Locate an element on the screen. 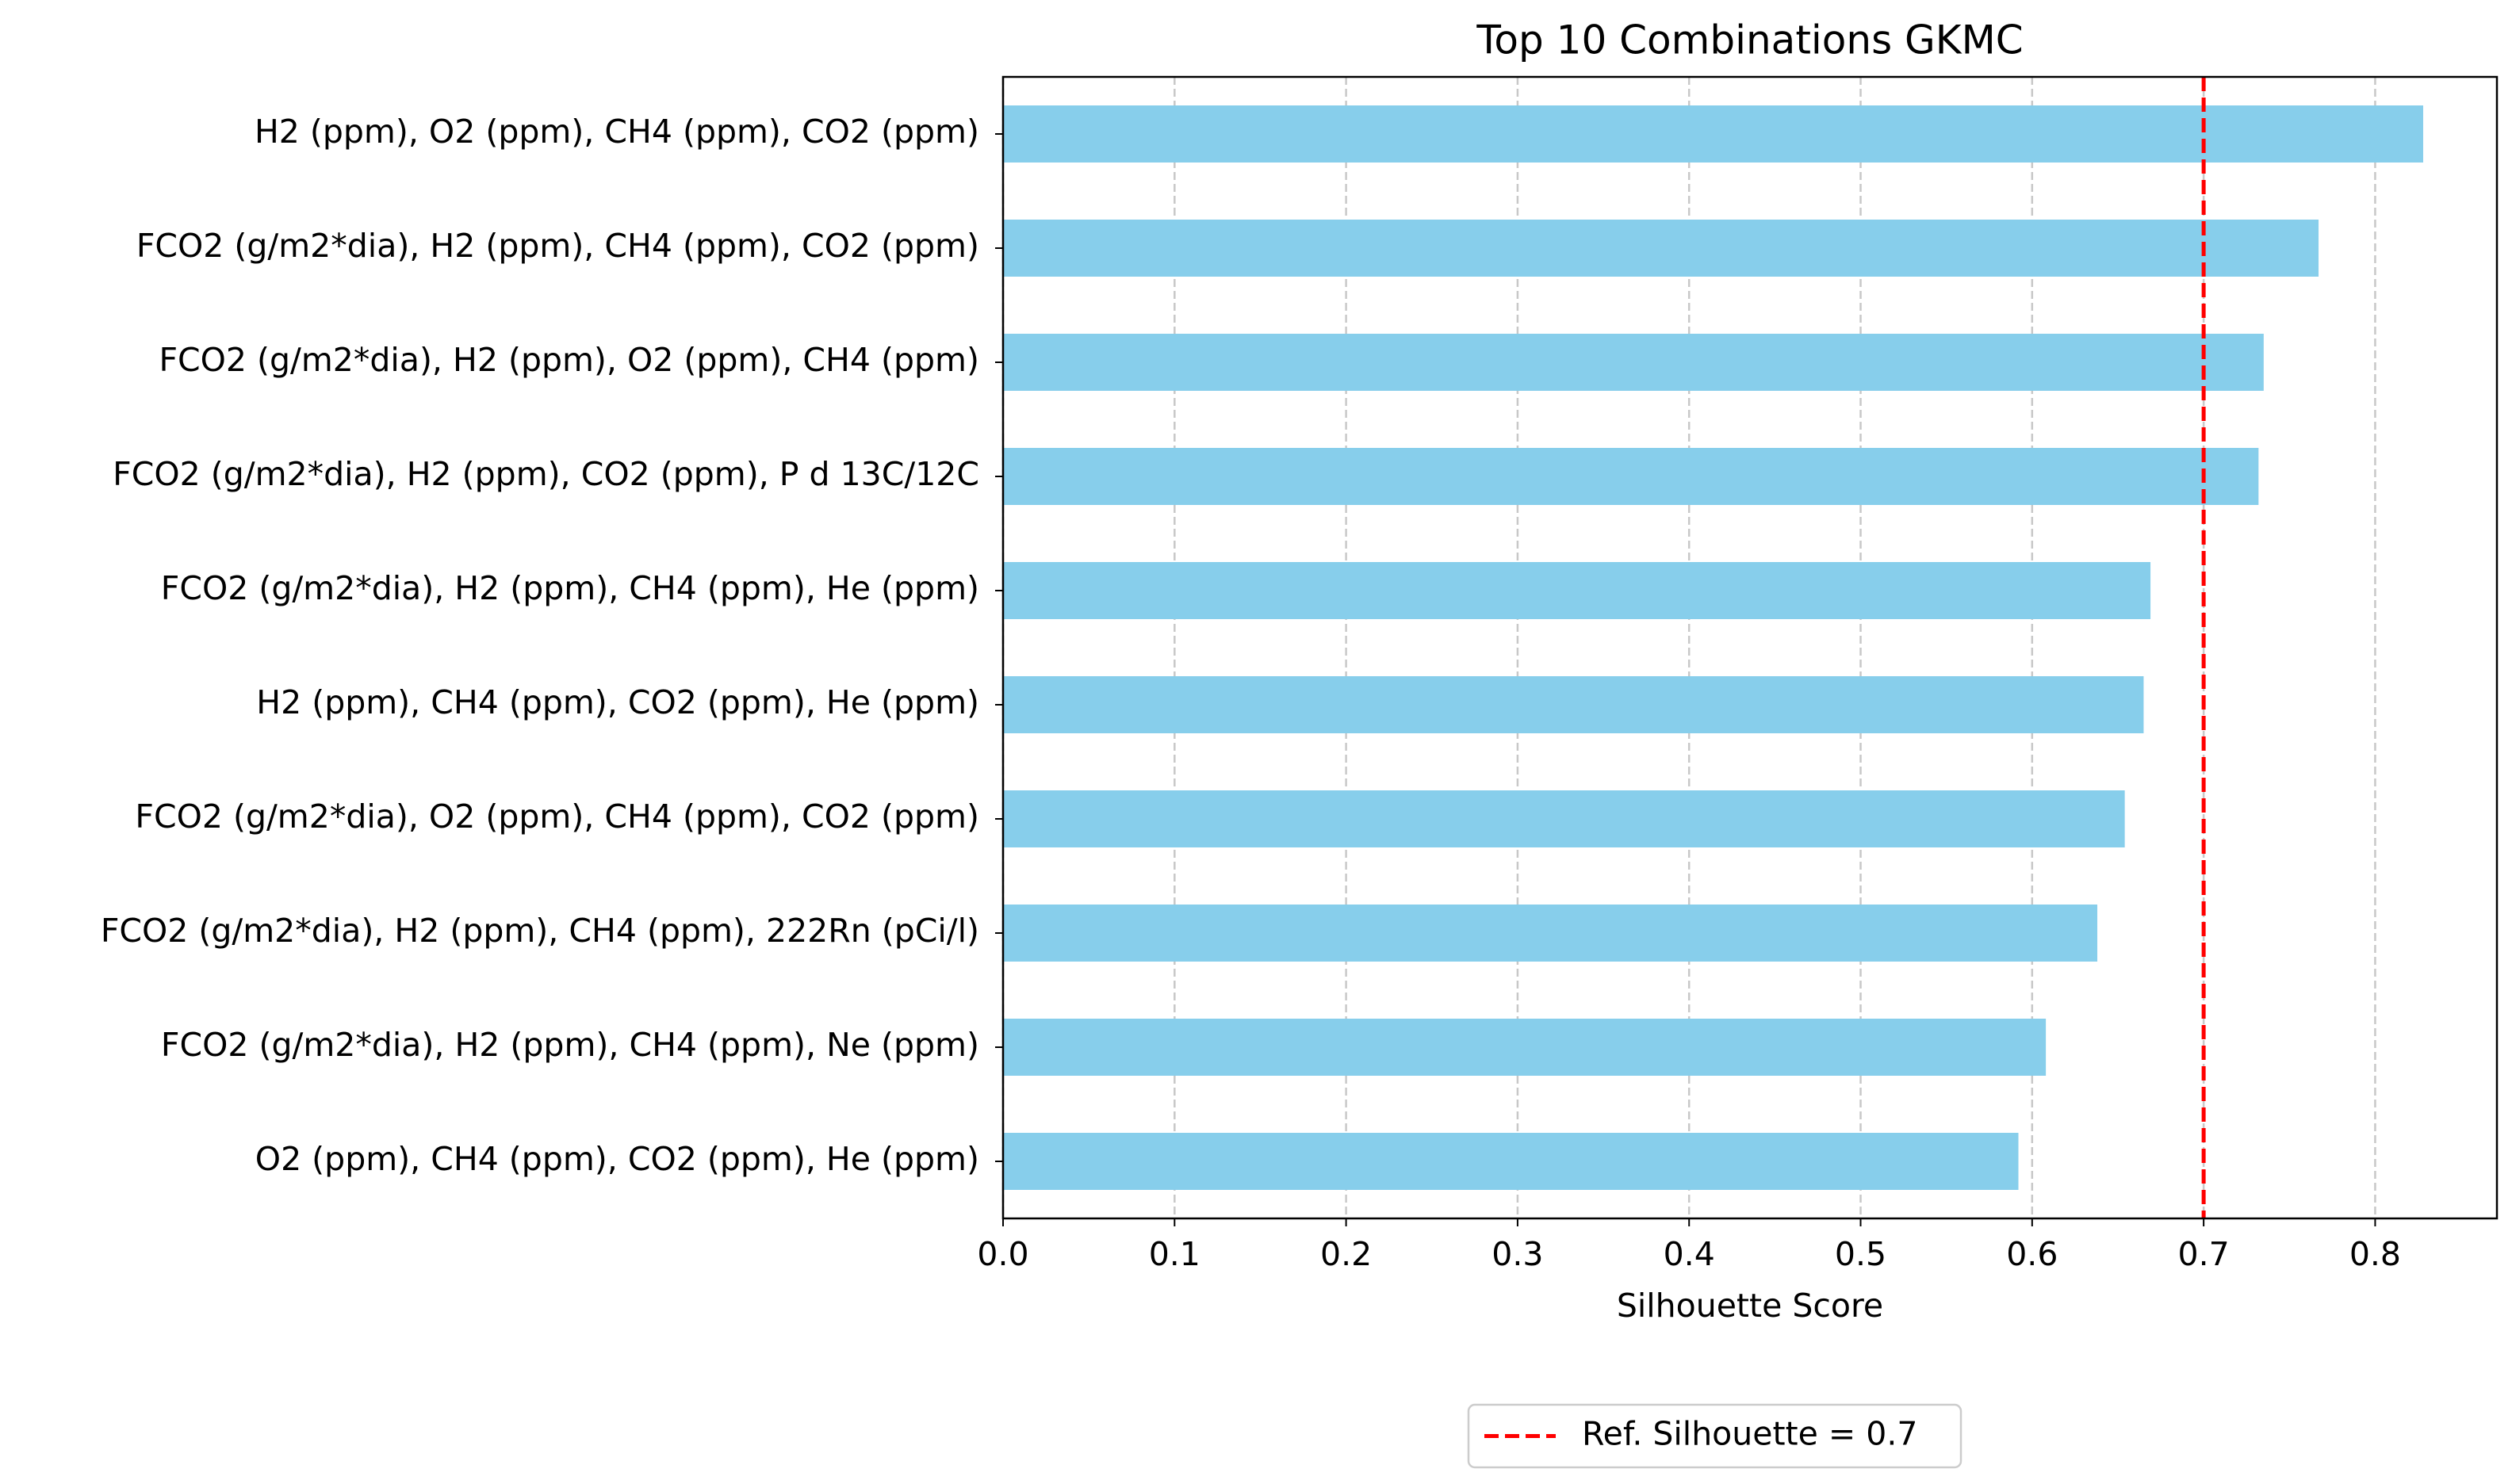  x-tick-label: 0.4 is located at coordinates (1689, 1254).